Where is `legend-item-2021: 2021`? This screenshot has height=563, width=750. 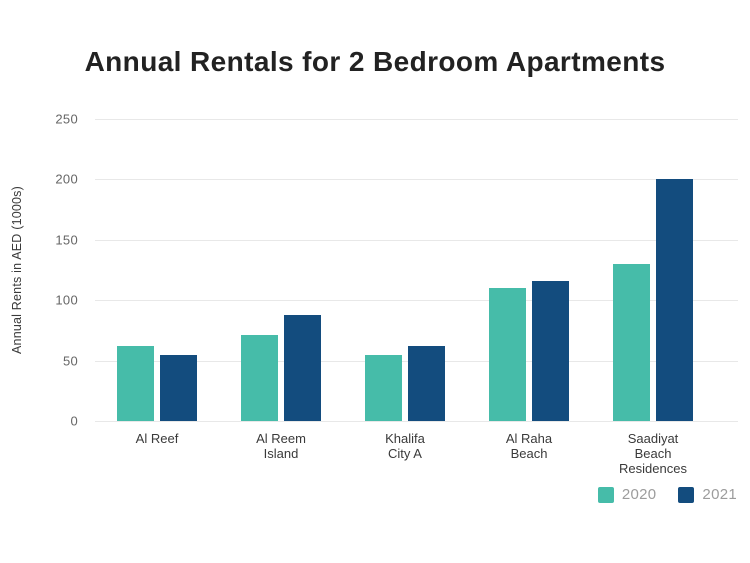 legend-item-2021: 2021 is located at coordinates (707, 494).